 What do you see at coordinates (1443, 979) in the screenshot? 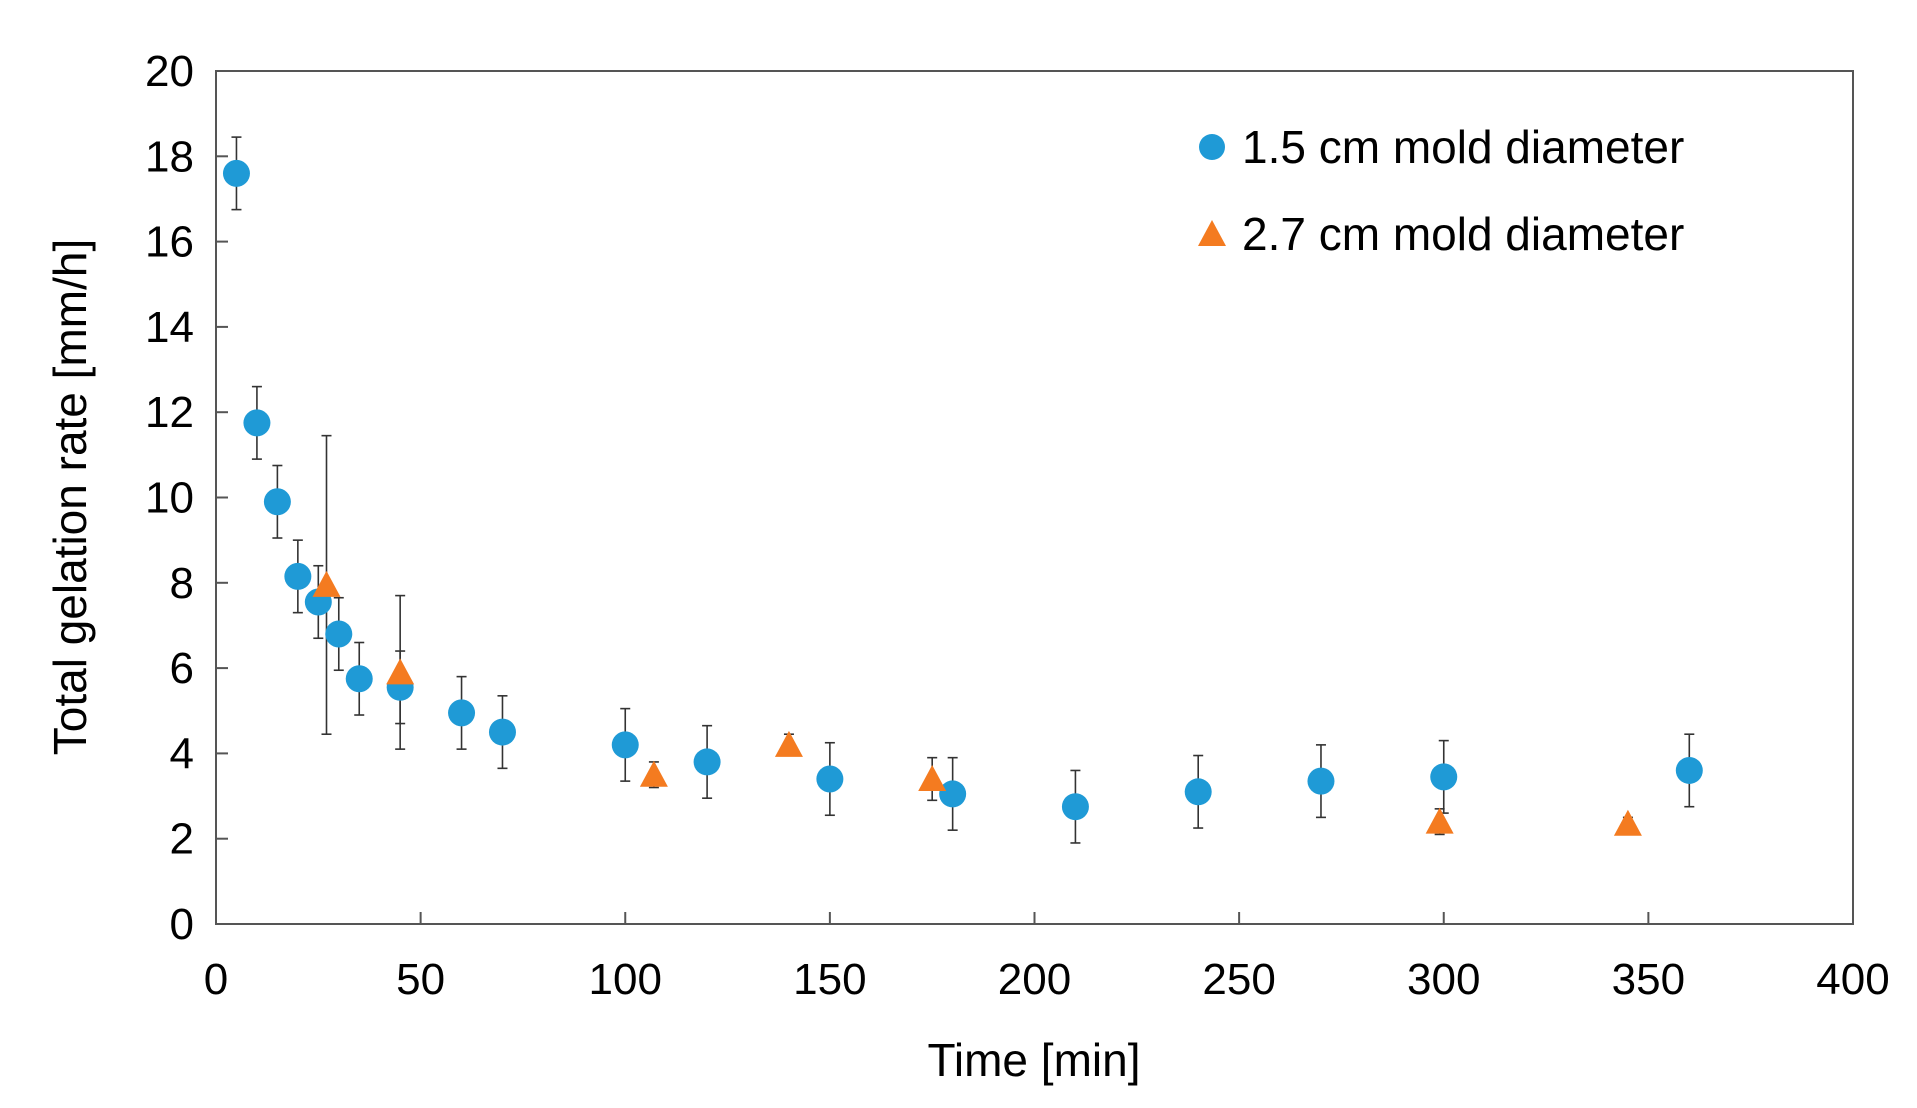
I see `x-tick-label: 300` at bounding box center [1443, 979].